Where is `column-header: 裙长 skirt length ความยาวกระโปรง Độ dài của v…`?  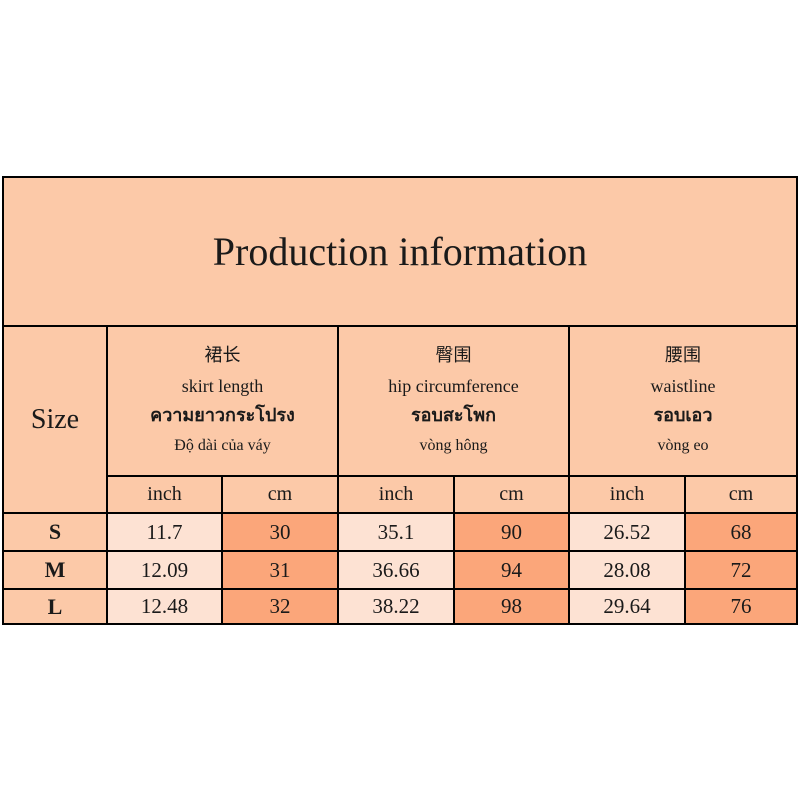
column-header: 裙长 skirt length ความยาวกระโปรง Độ dài của v… is located at coordinates (222, 401).